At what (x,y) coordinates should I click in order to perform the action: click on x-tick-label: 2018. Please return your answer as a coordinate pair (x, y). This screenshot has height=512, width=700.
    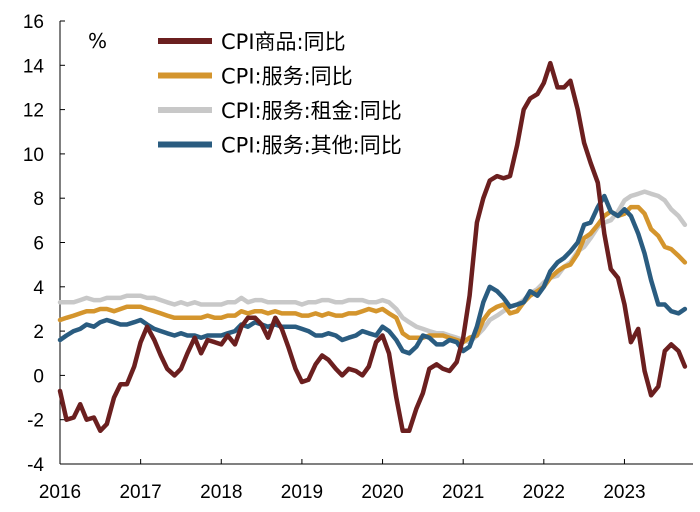
    Looking at the image, I should click on (221, 492).